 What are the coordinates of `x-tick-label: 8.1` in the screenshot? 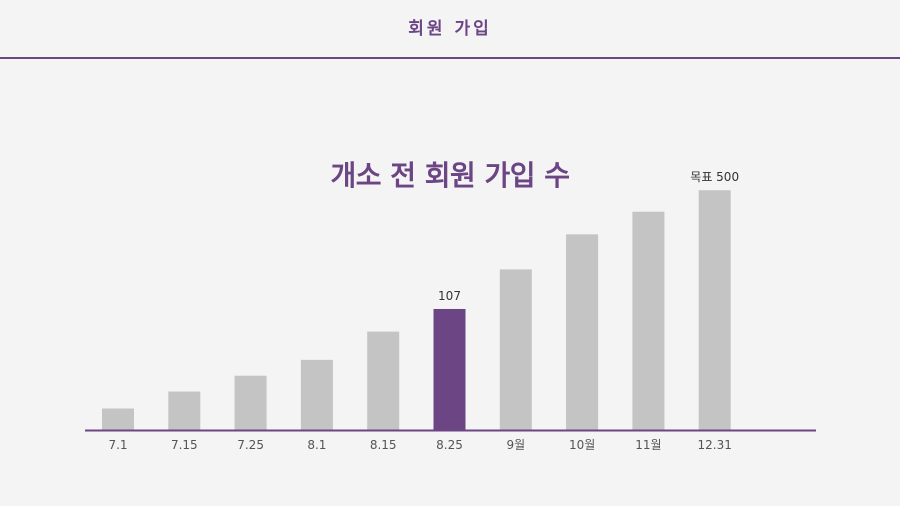 It's located at (316, 445).